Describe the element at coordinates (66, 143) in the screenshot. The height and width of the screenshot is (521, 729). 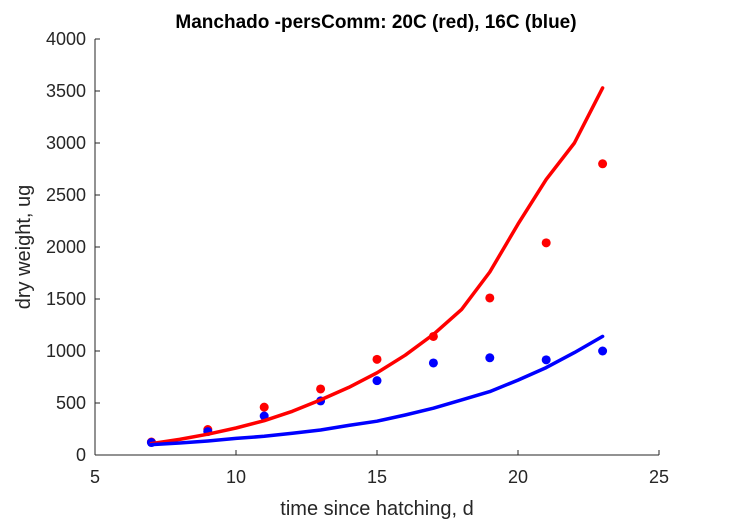
I see `y-tick-label: 3000` at that location.